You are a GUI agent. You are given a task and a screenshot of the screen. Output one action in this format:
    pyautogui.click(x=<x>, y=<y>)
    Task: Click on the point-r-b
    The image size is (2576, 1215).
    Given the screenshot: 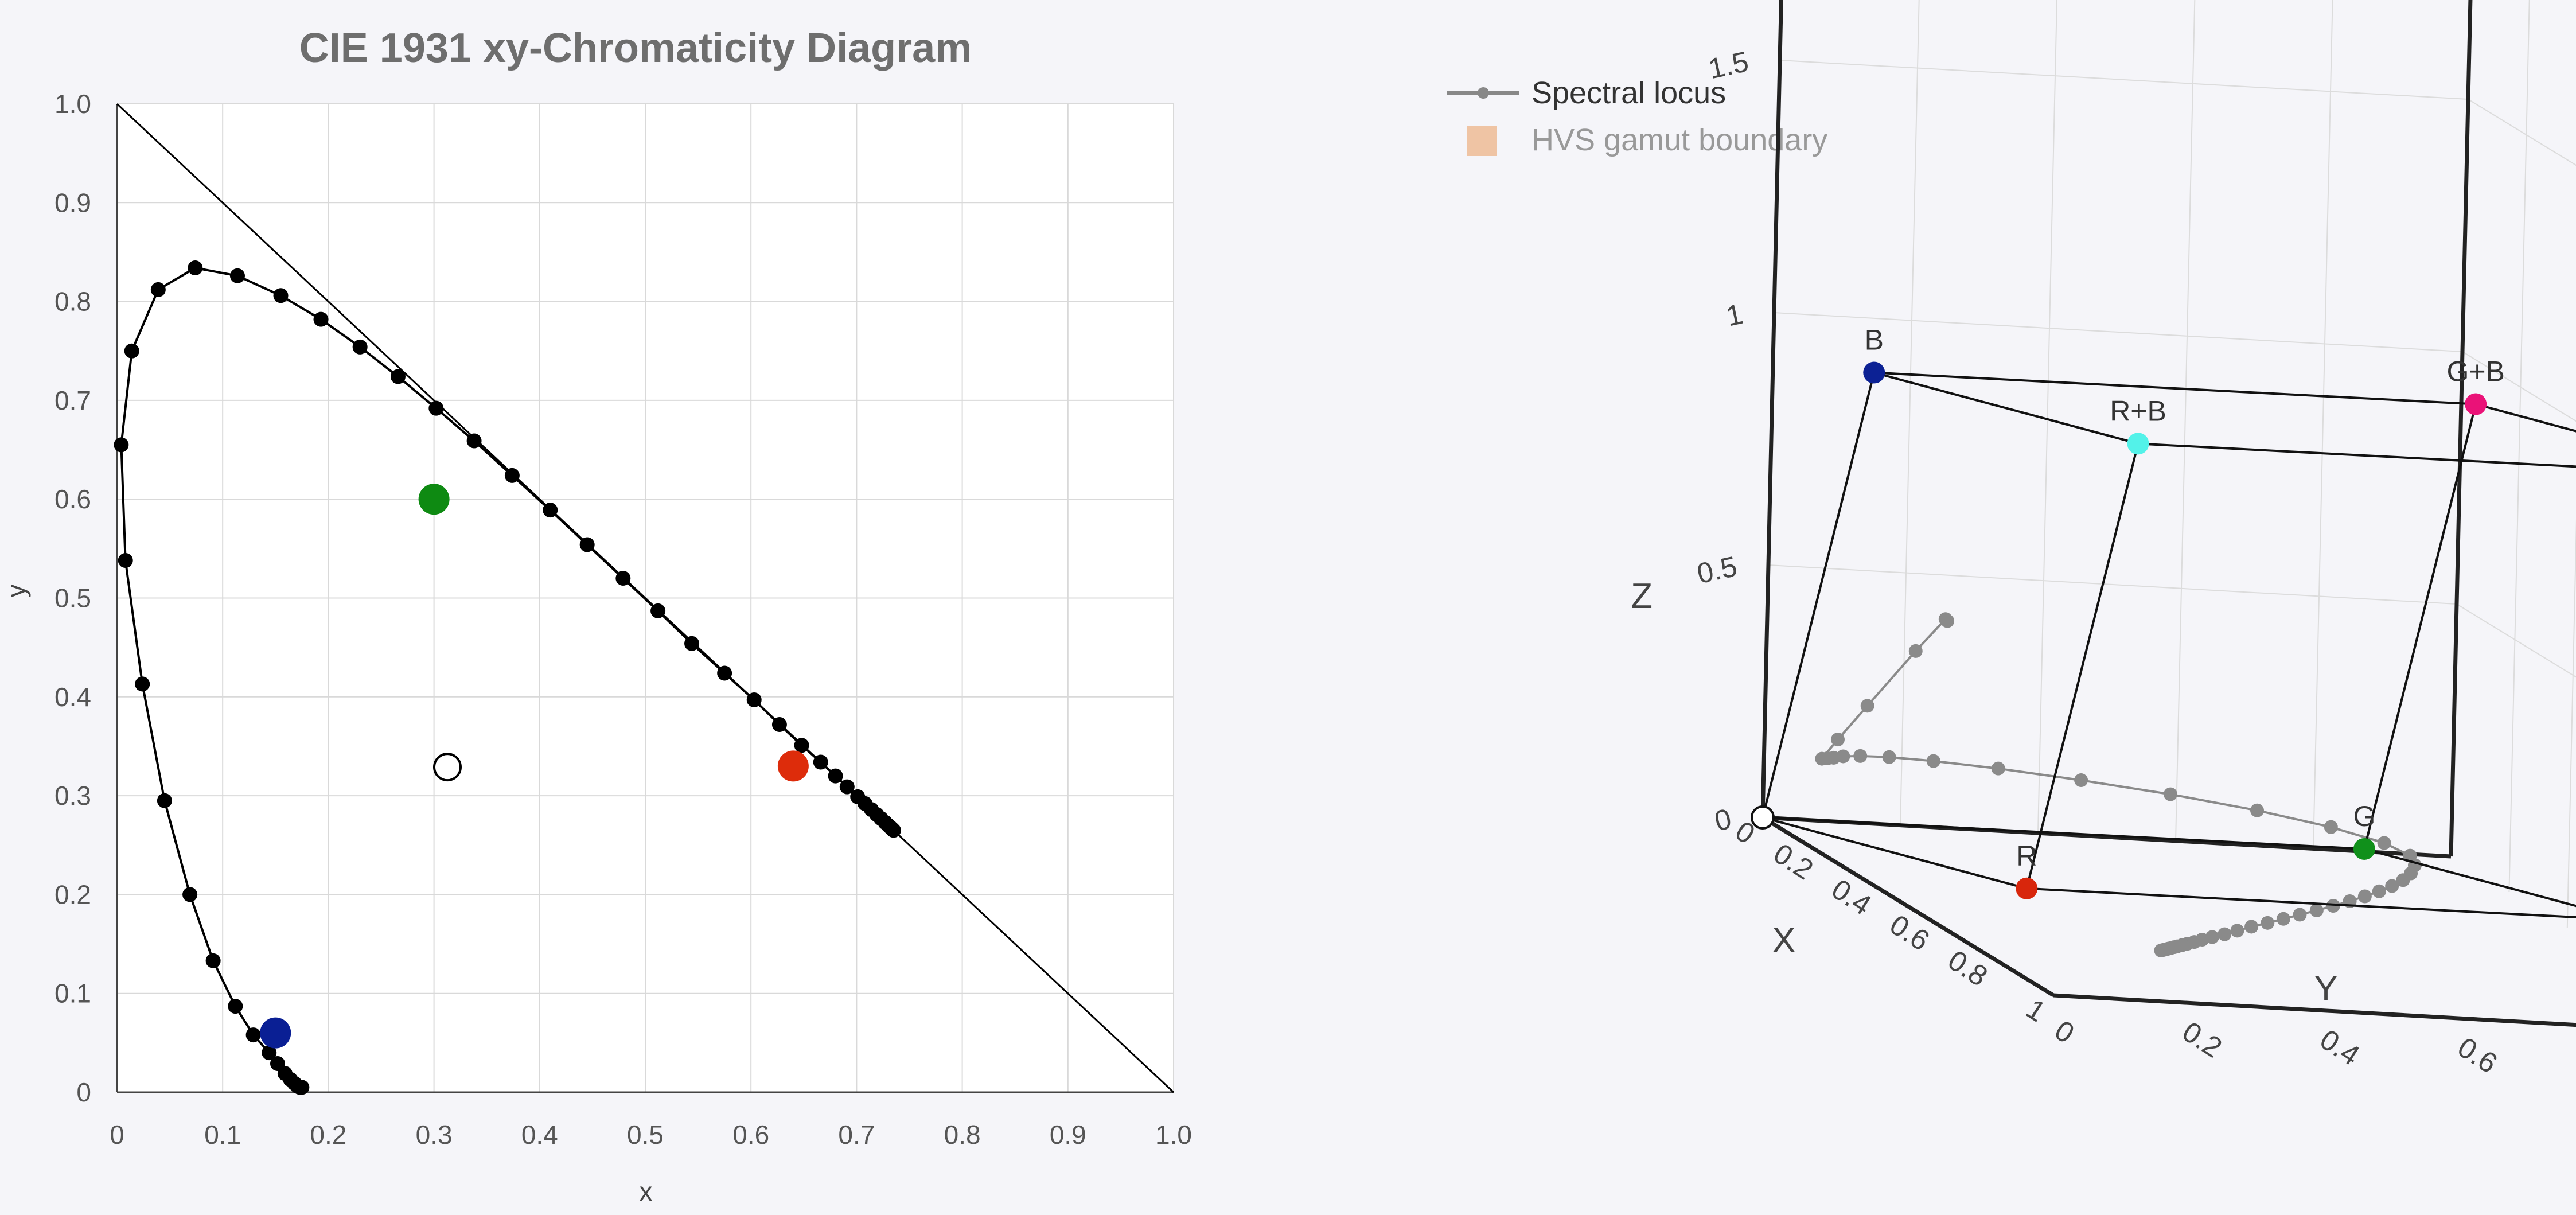 What is the action you would take?
    pyautogui.click(x=2138, y=444)
    